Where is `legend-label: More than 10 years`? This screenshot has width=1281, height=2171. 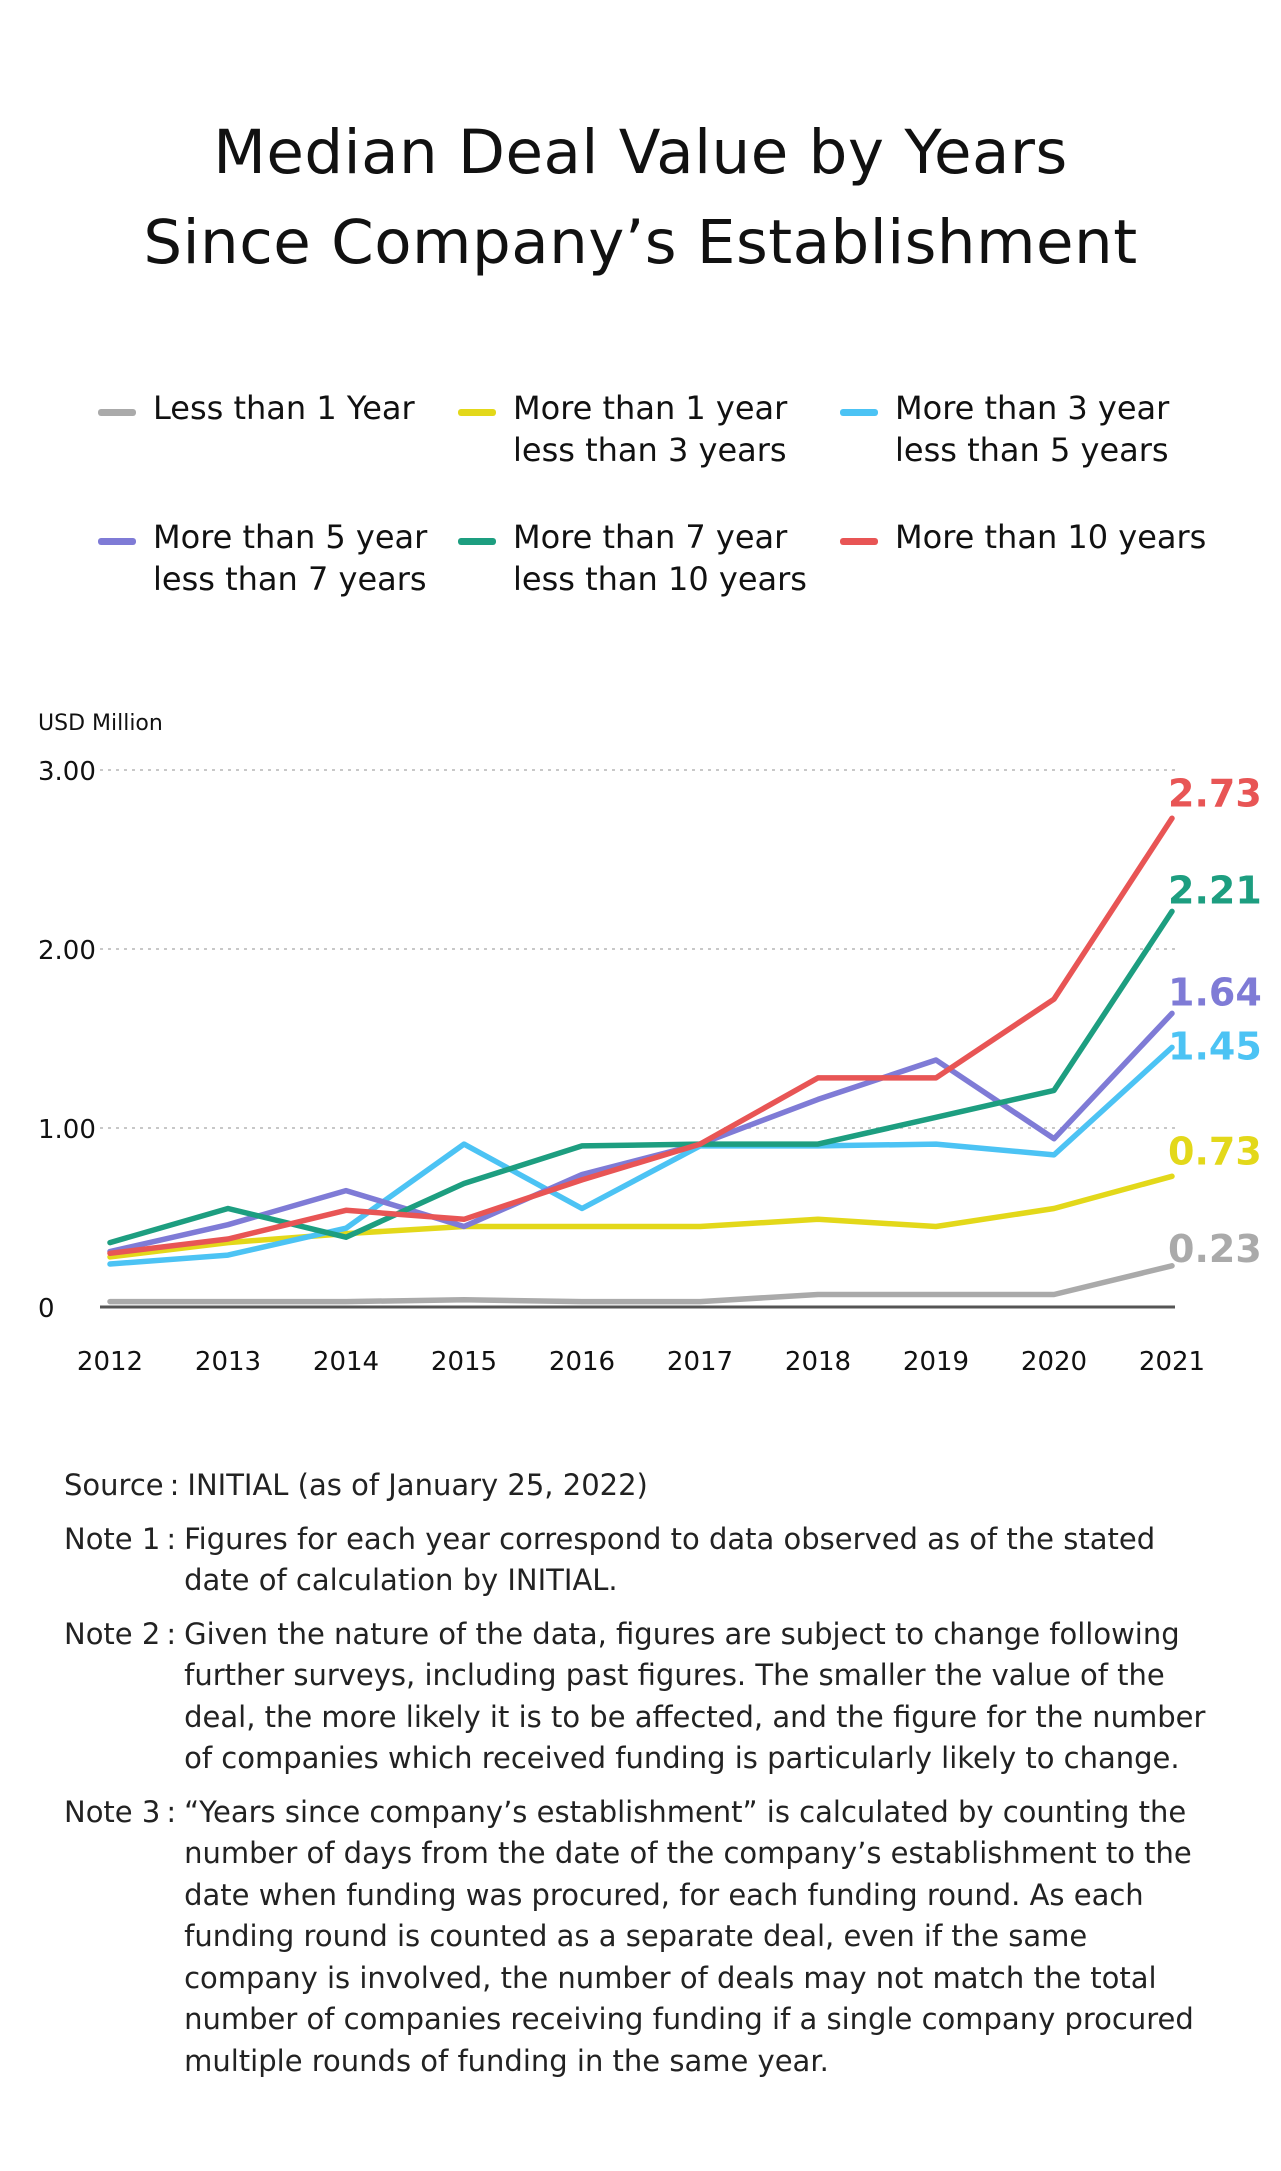
legend-label: More than 10 years is located at coordinates (1051, 537).